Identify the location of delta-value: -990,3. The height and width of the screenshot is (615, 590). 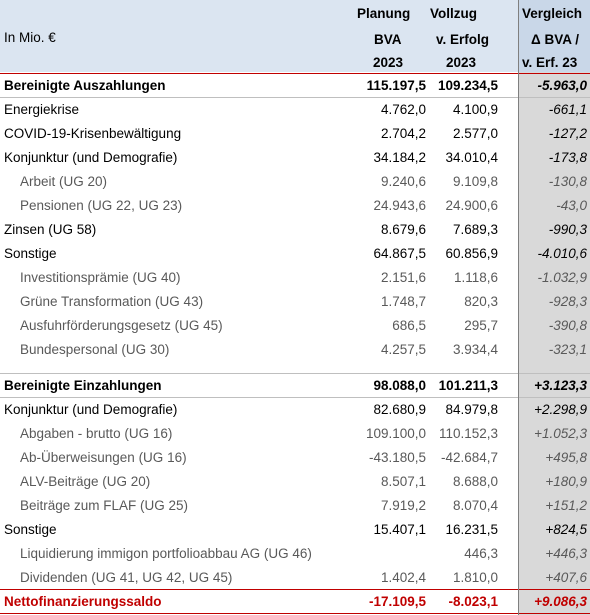
(567, 229).